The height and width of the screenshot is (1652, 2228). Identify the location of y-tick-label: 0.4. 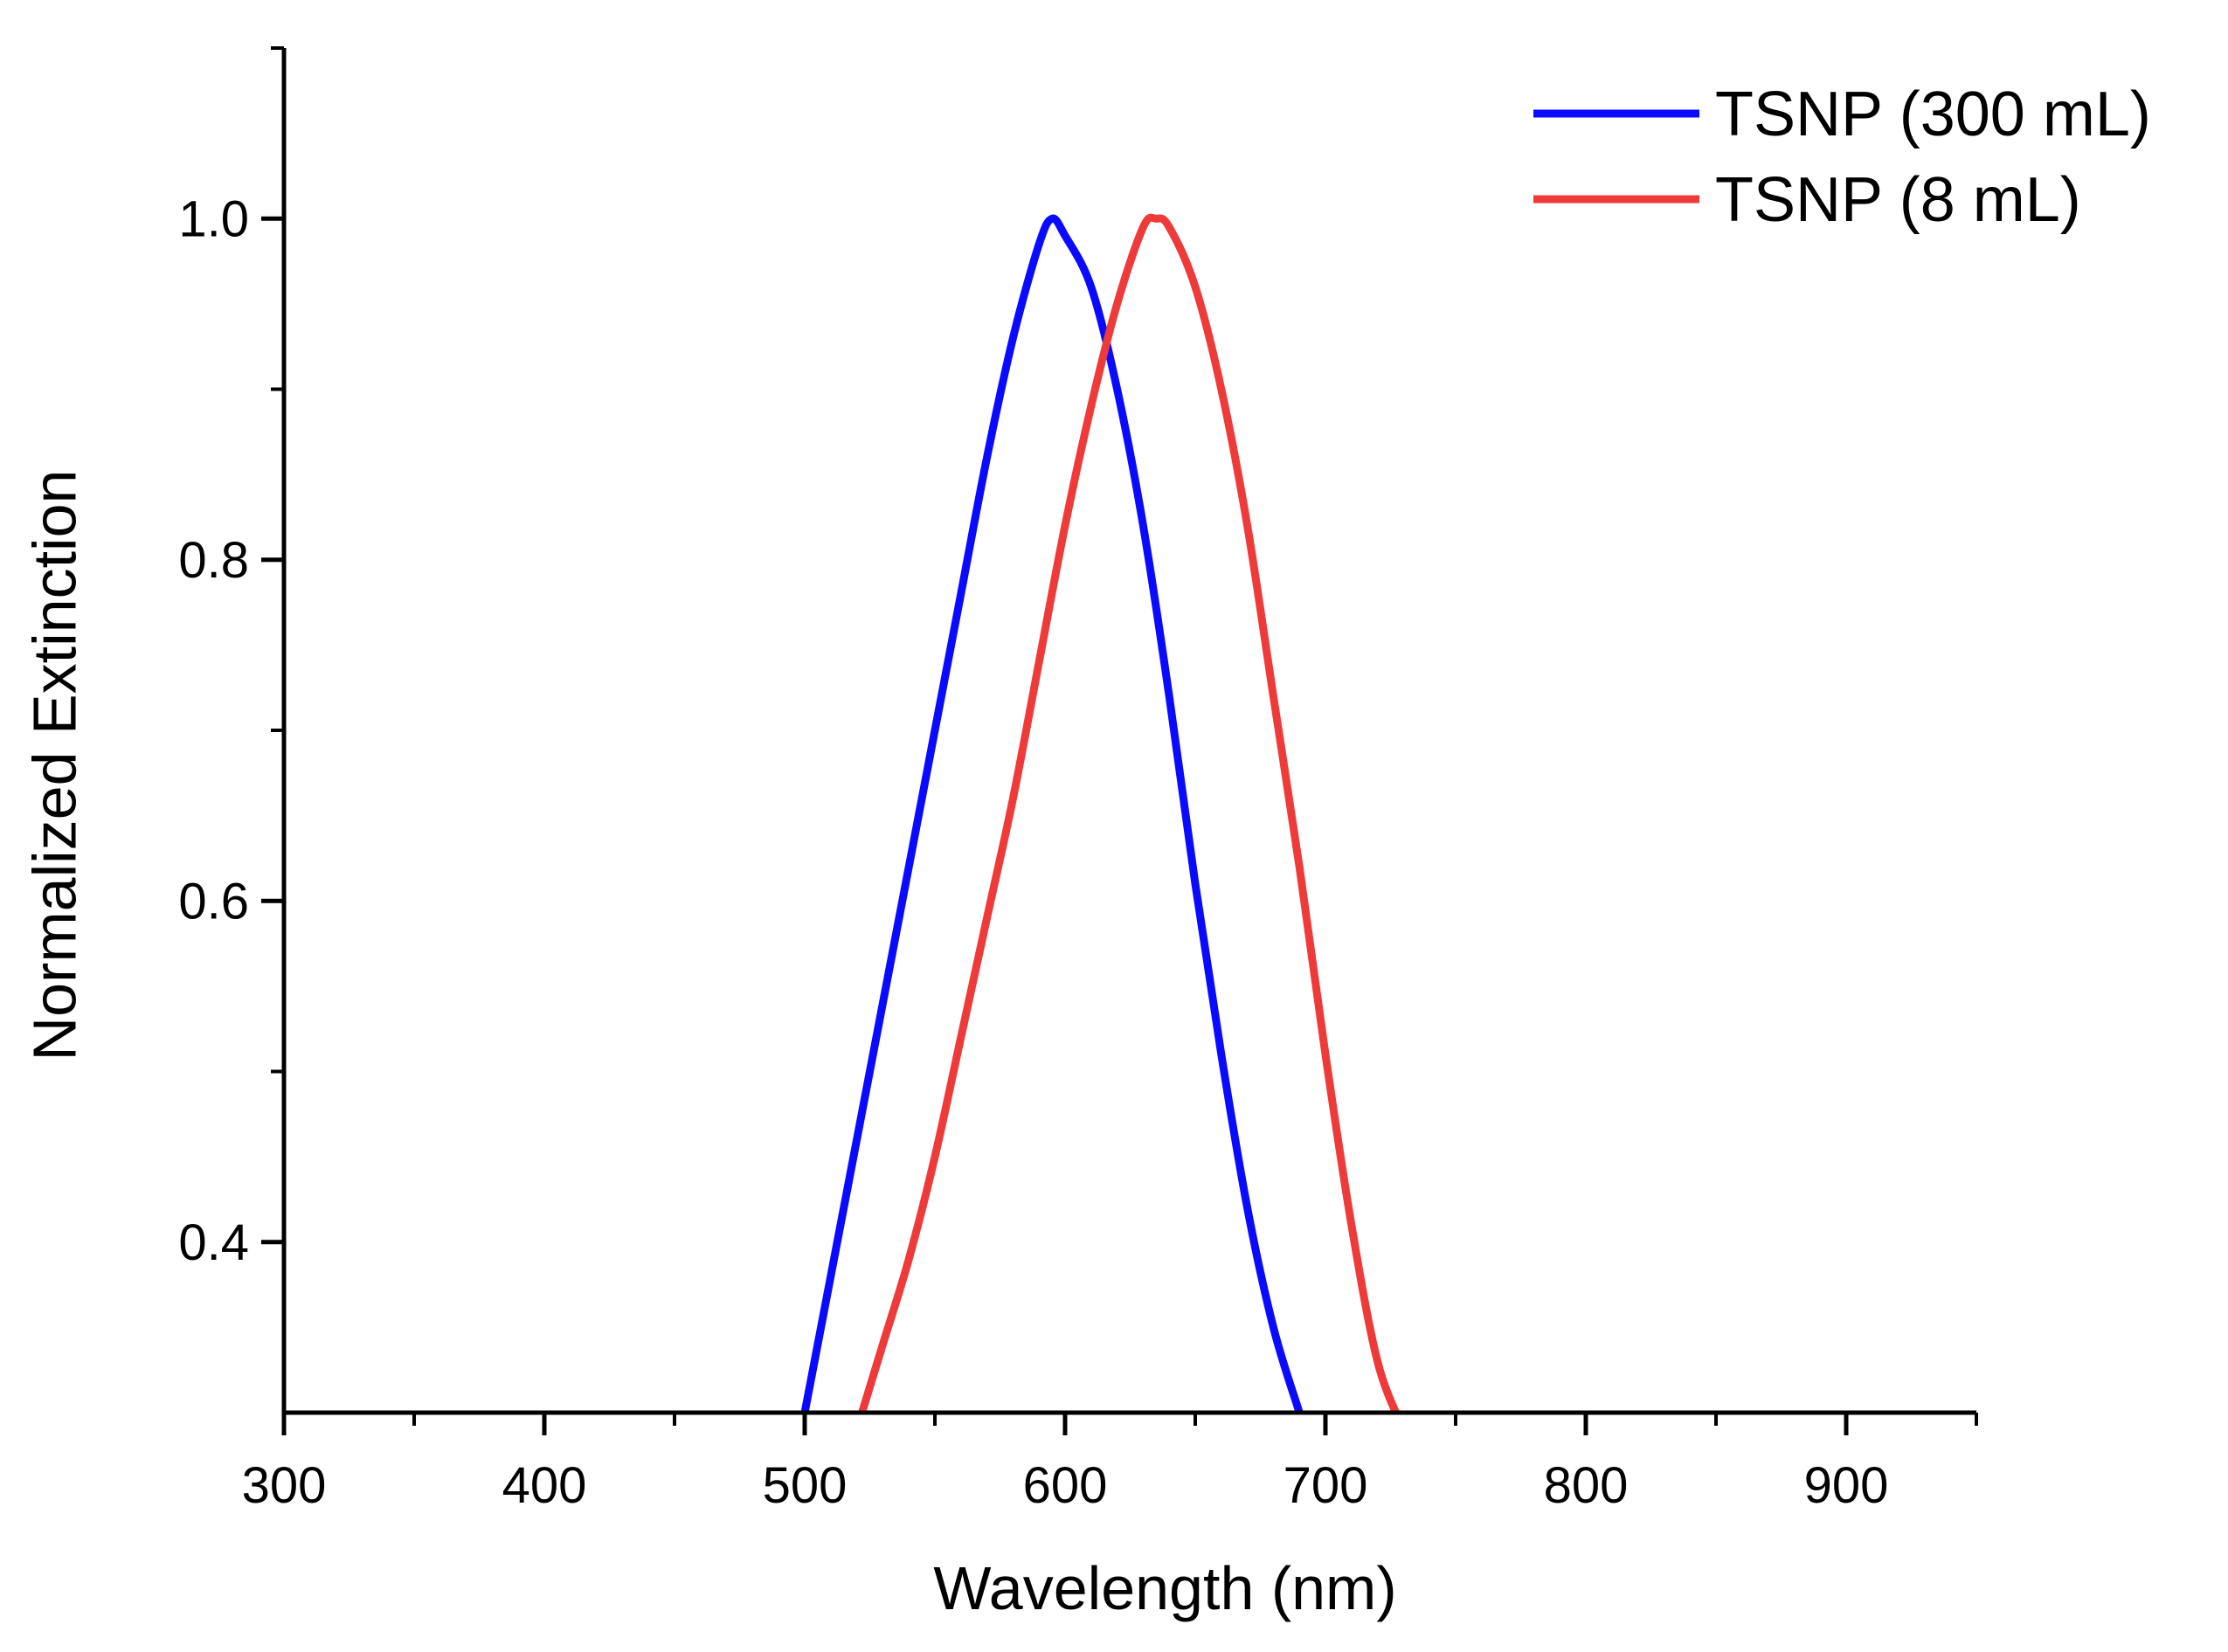
(214, 1242).